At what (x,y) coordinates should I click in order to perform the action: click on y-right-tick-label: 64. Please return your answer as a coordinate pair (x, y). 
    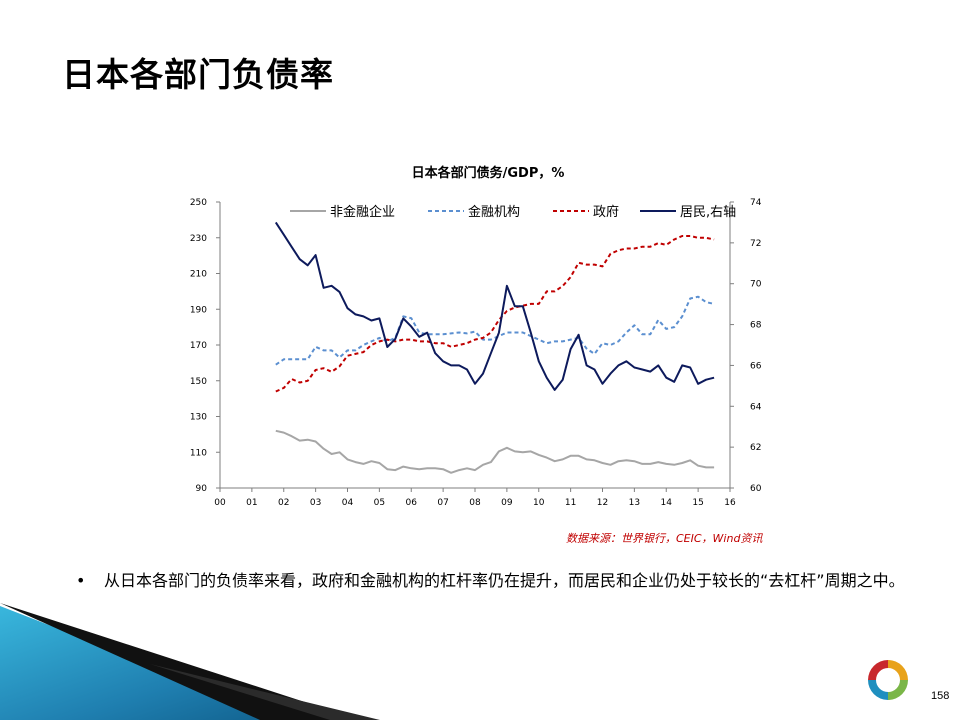
    Looking at the image, I should click on (756, 407).